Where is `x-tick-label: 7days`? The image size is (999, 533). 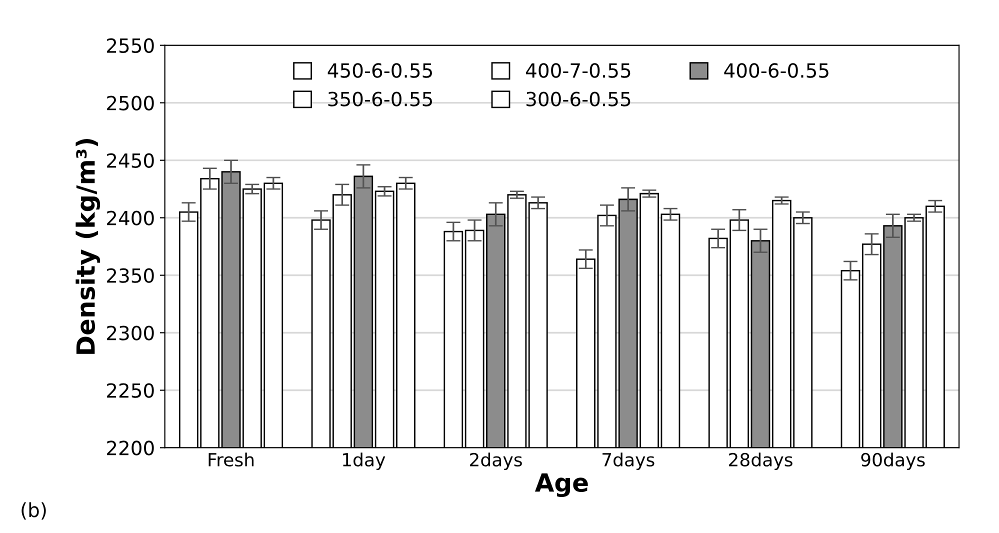
x-tick-label: 7days is located at coordinates (628, 461).